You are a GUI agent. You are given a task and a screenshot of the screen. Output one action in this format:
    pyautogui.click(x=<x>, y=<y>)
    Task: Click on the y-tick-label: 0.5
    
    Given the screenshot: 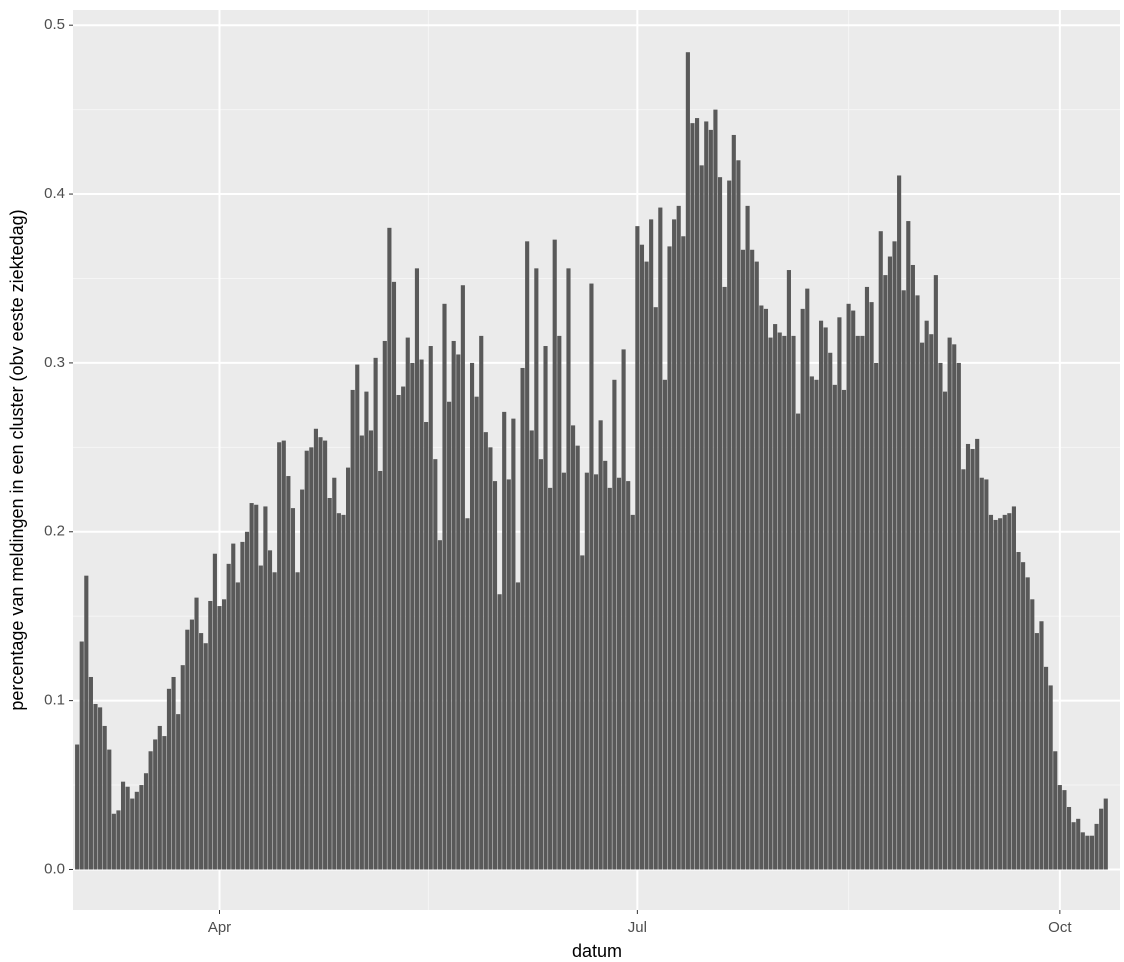 What is the action you would take?
    pyautogui.click(x=54, y=24)
    